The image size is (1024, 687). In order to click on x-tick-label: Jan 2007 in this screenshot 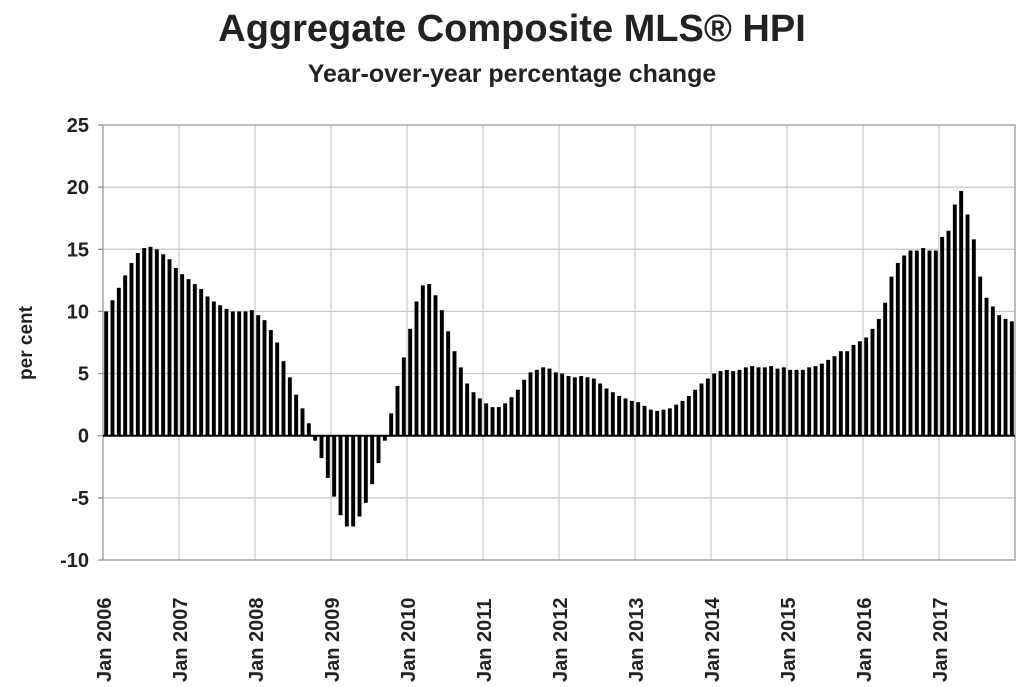, I will do `click(181, 639)`.